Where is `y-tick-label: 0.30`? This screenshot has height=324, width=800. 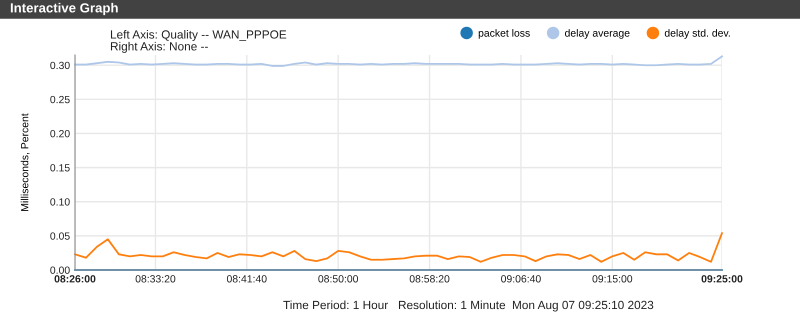 y-tick-label: 0.30 is located at coordinates (60, 66).